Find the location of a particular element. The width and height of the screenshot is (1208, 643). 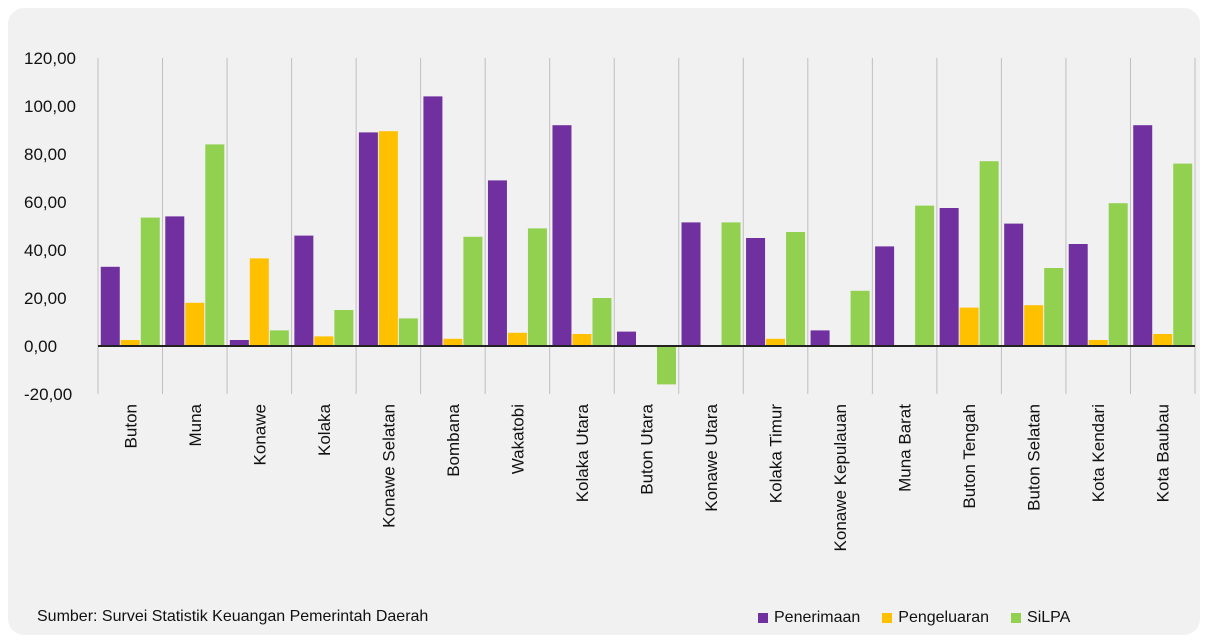

bar-silpa-muna is located at coordinates (215, 245).